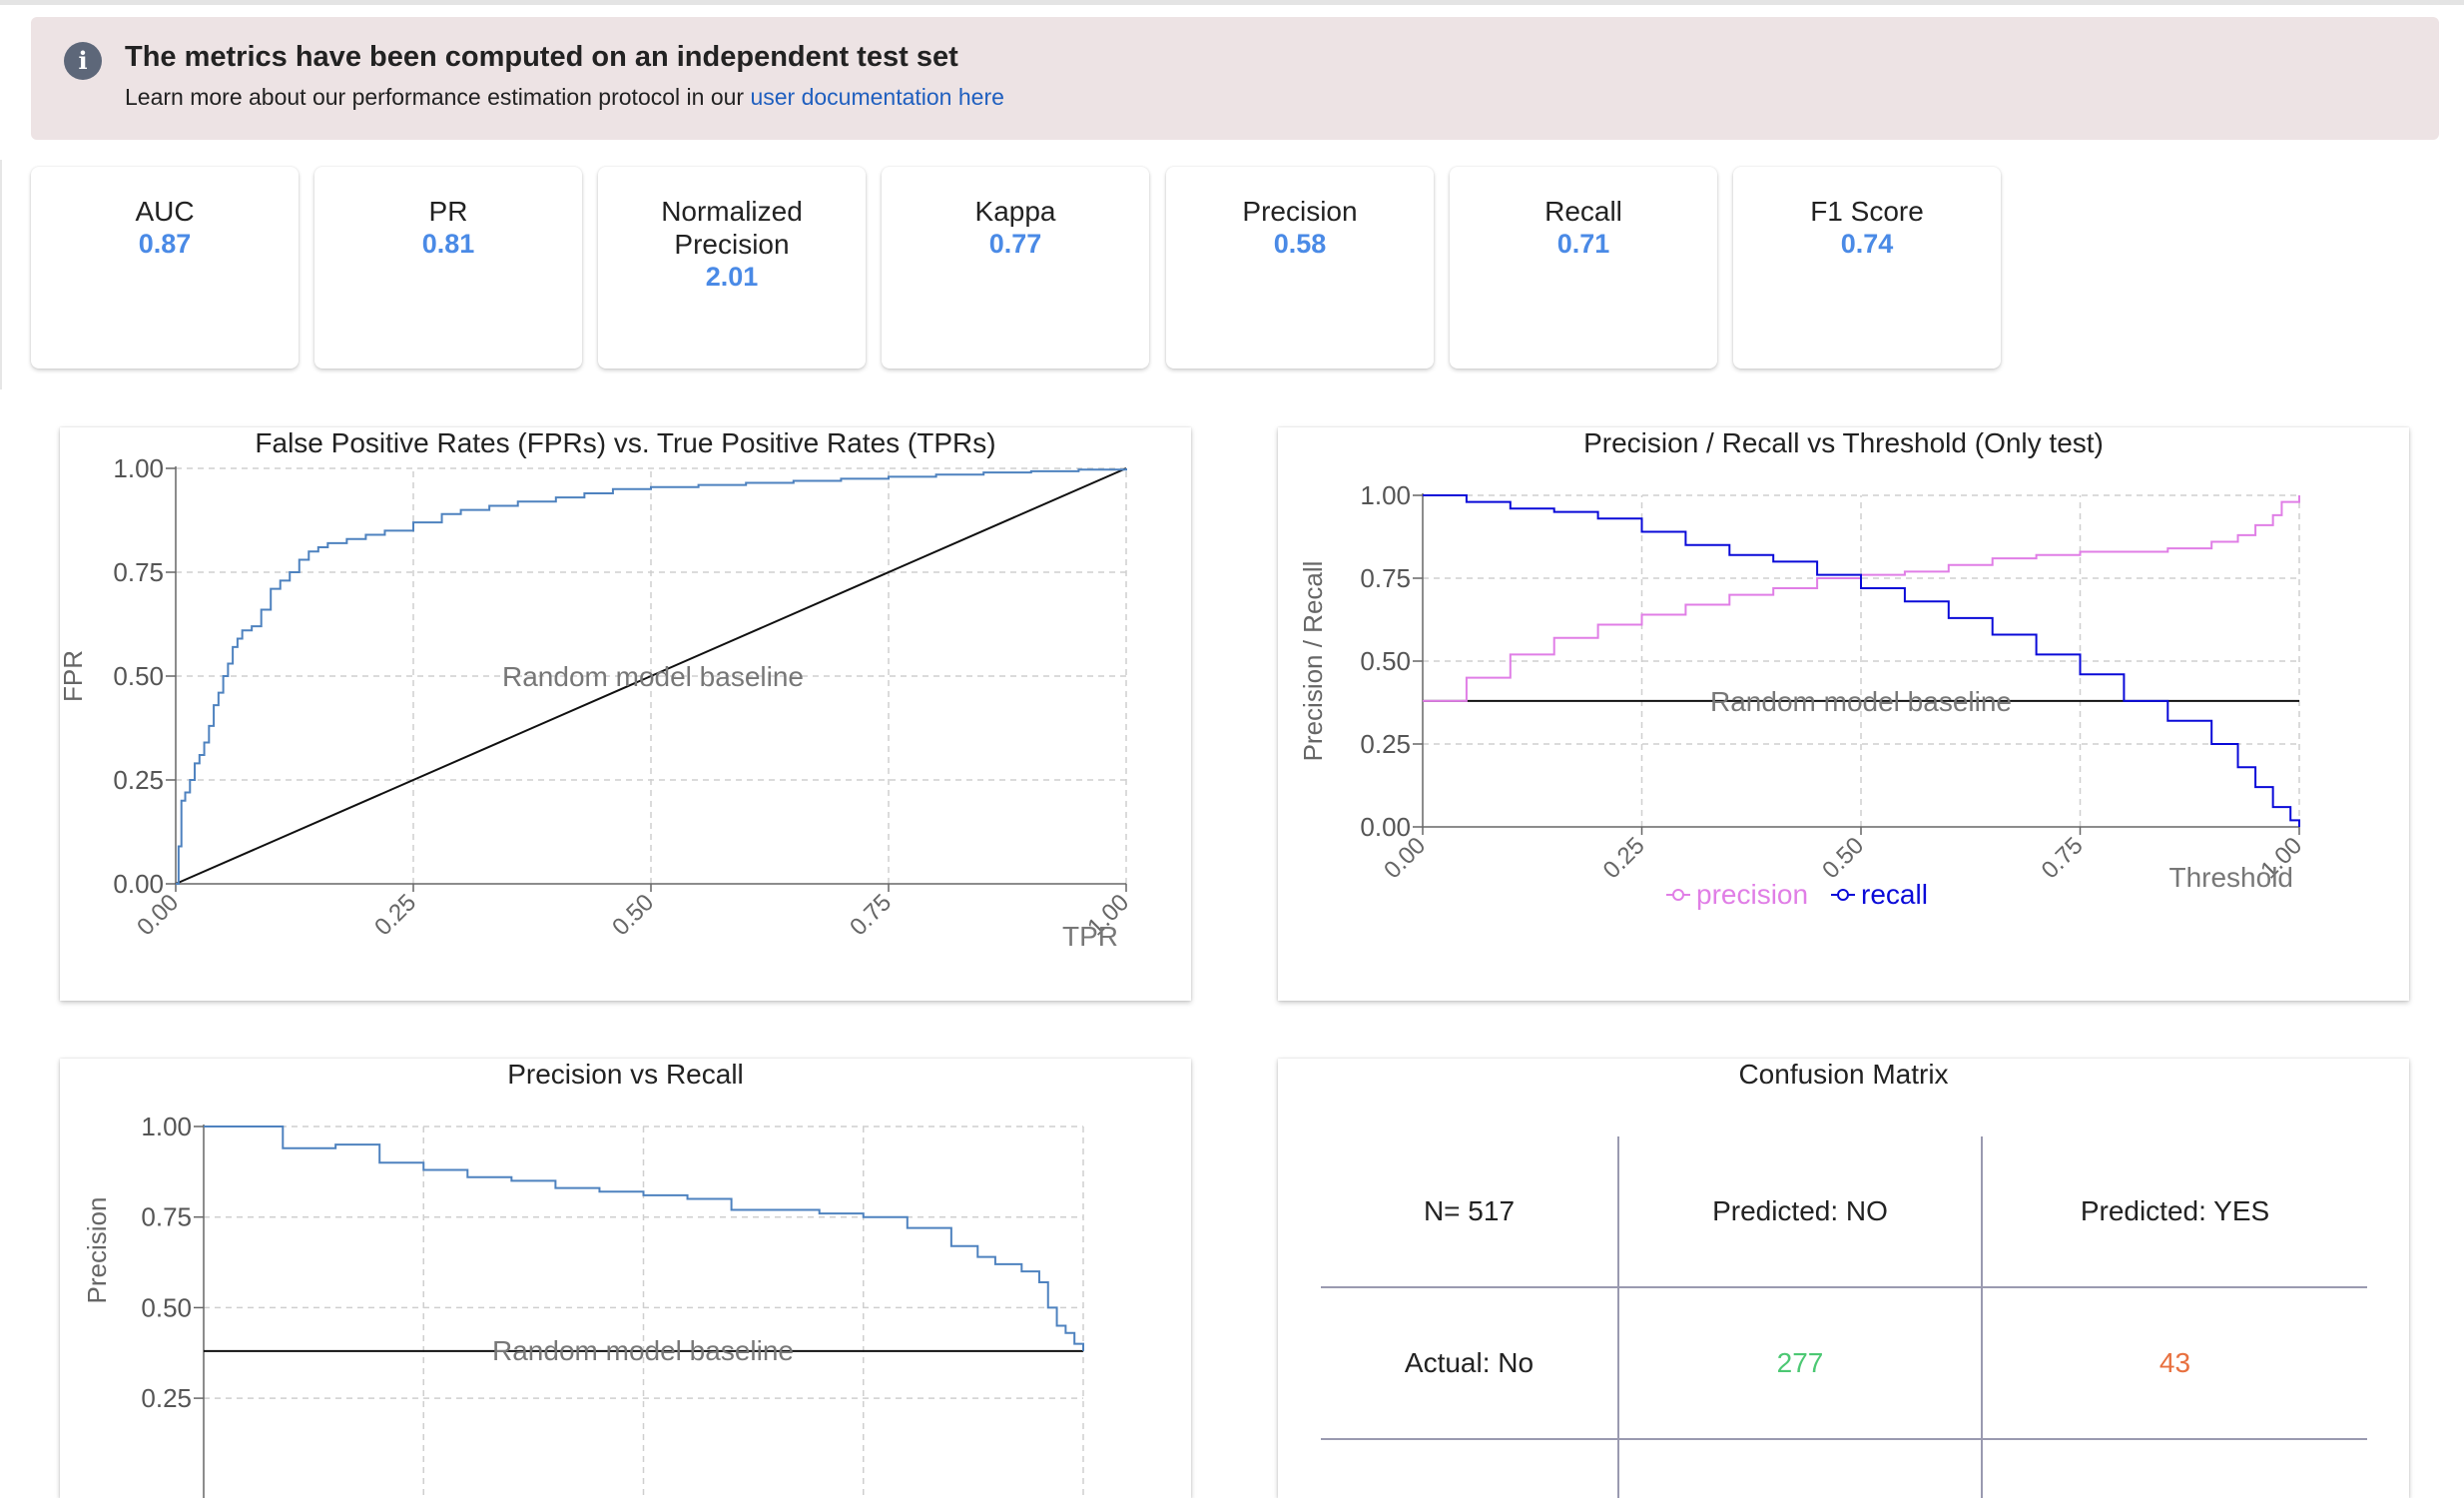  Describe the element at coordinates (448, 268) in the screenshot. I see `metric-card-pr: PR 0.81` at that location.